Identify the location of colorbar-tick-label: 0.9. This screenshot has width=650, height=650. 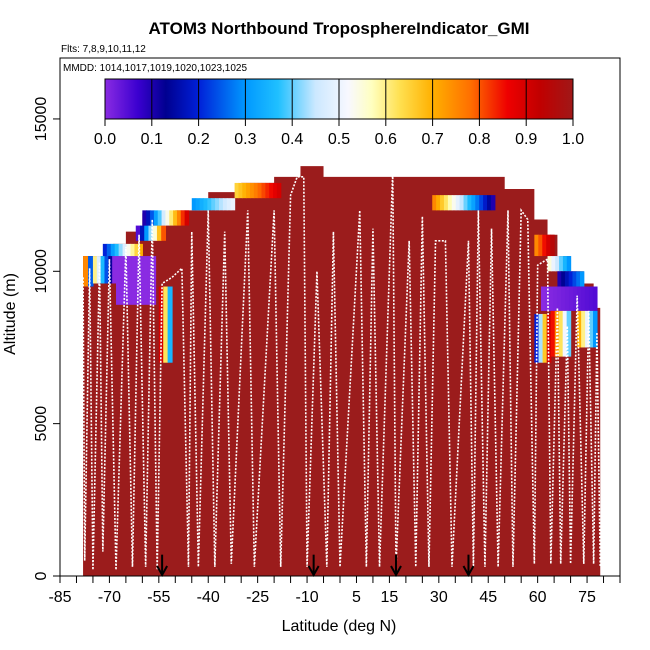
(526, 139).